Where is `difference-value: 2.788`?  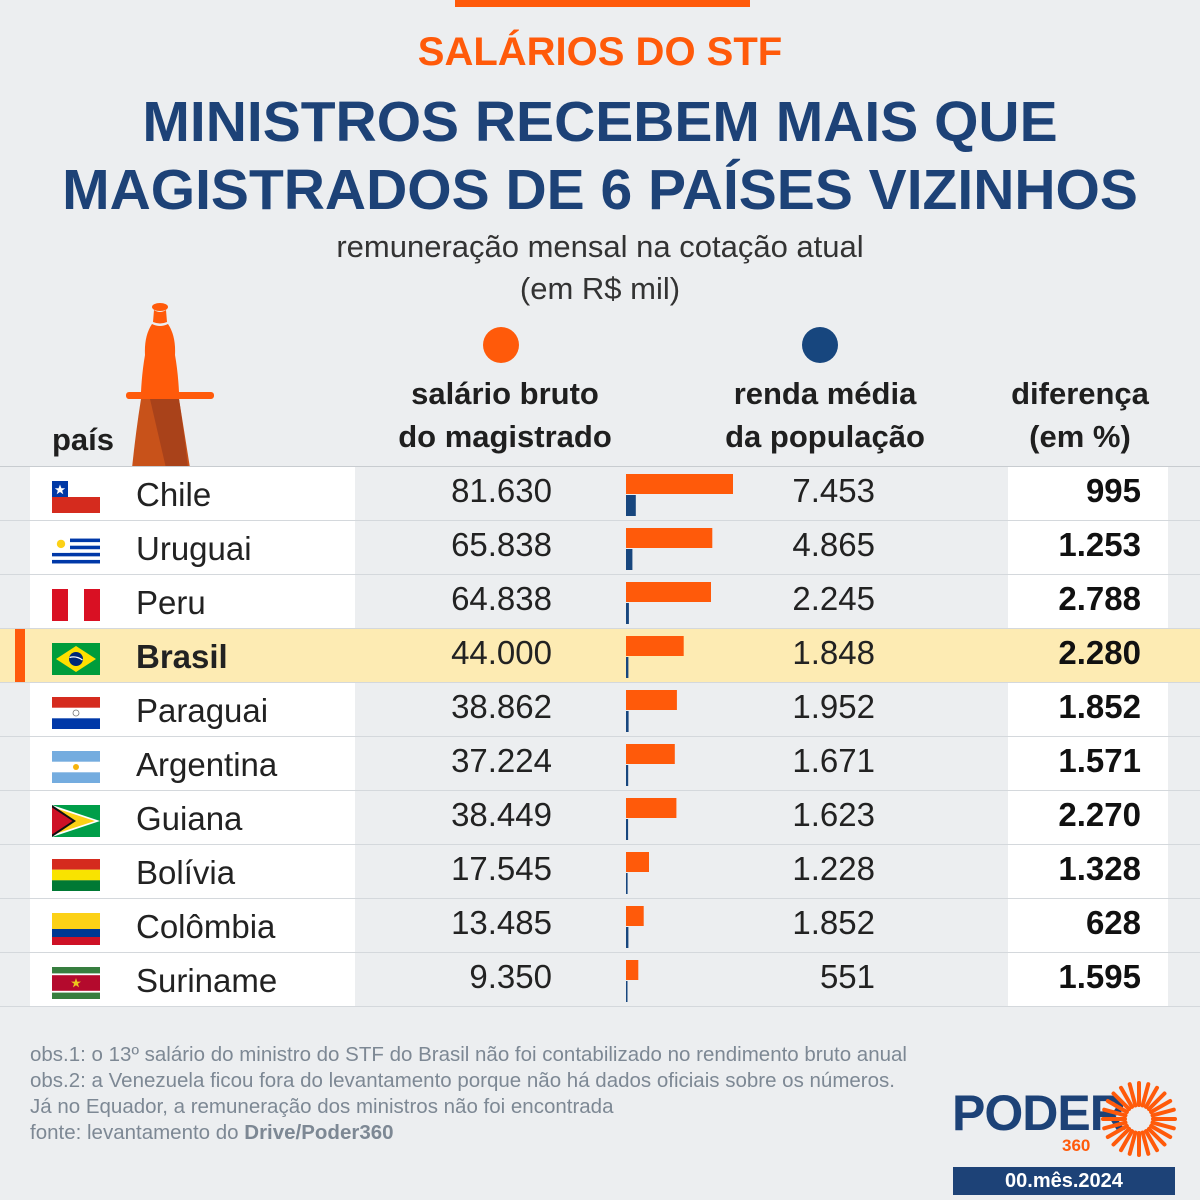
difference-value: 2.788 is located at coordinates (1099, 598).